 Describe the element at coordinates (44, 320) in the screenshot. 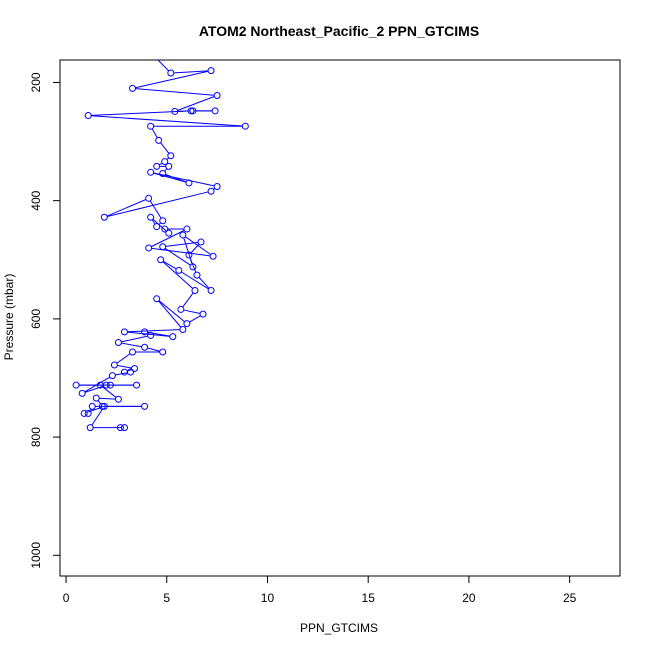

I see `y-axis: 200 400 600 800 1000` at that location.